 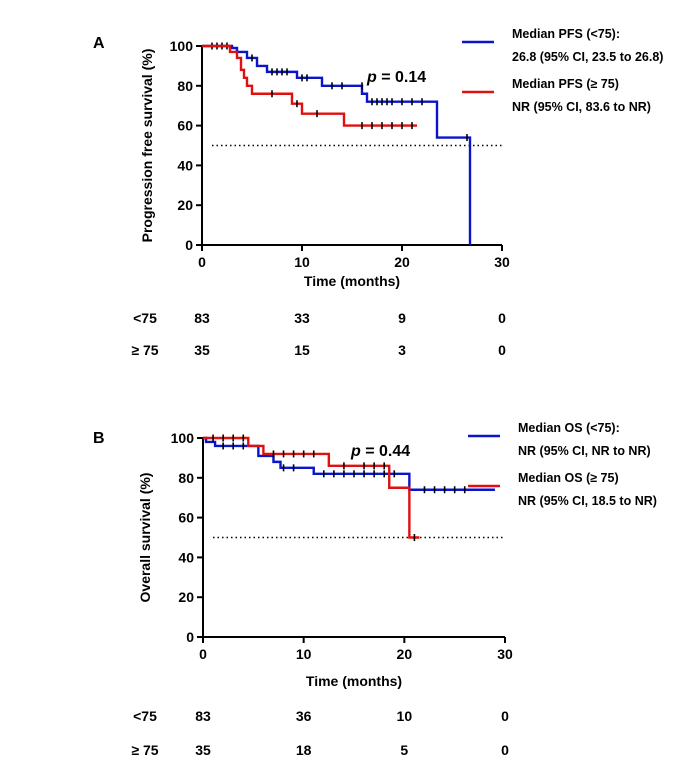 What do you see at coordinates (404, 750) in the screenshot?
I see `risk-count: 5` at bounding box center [404, 750].